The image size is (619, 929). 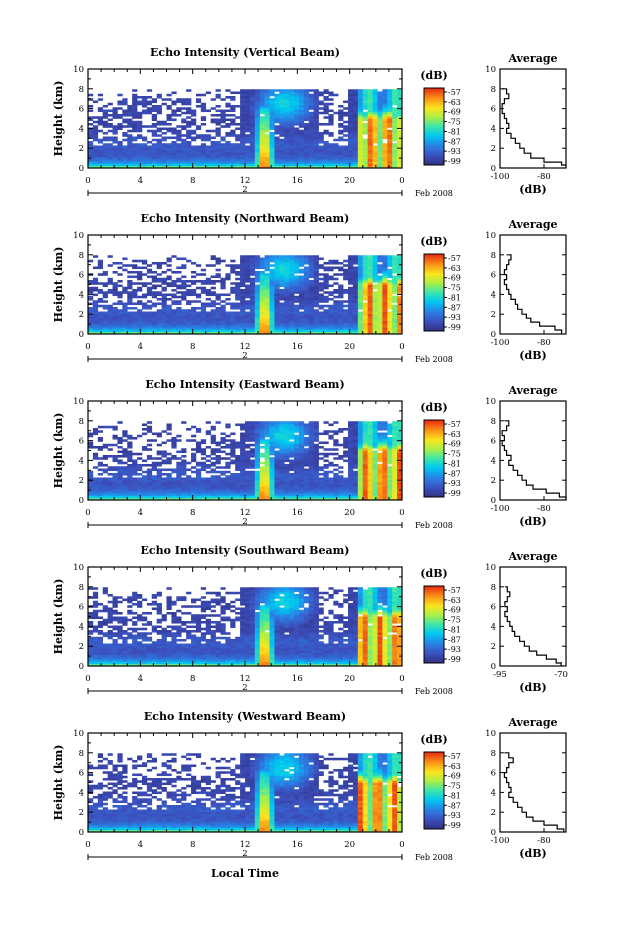 What do you see at coordinates (244, 190) in the screenshot?
I see `day-label: 2` at bounding box center [244, 190].